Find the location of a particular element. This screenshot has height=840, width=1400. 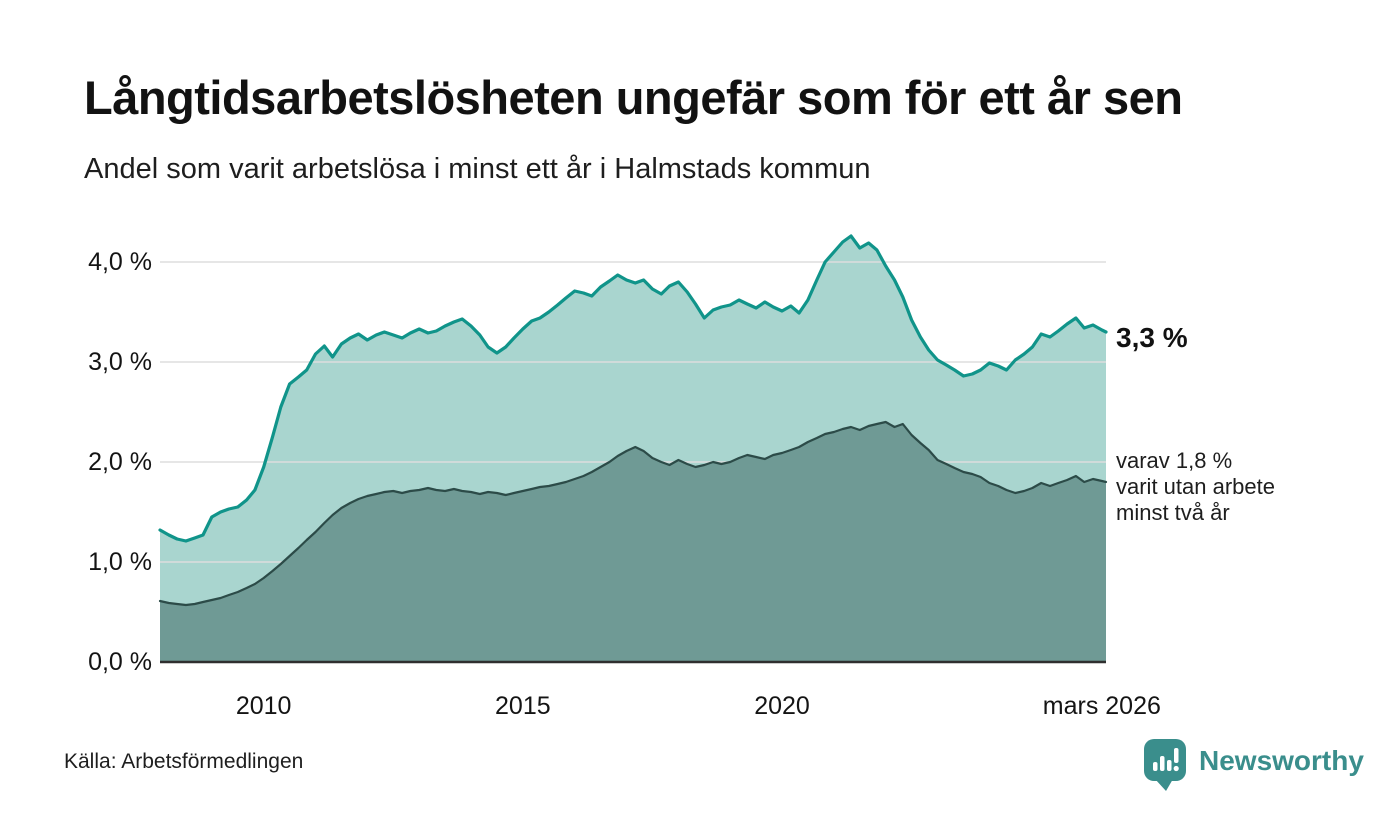

y-tick-label: 1,0 % is located at coordinates (120, 562).